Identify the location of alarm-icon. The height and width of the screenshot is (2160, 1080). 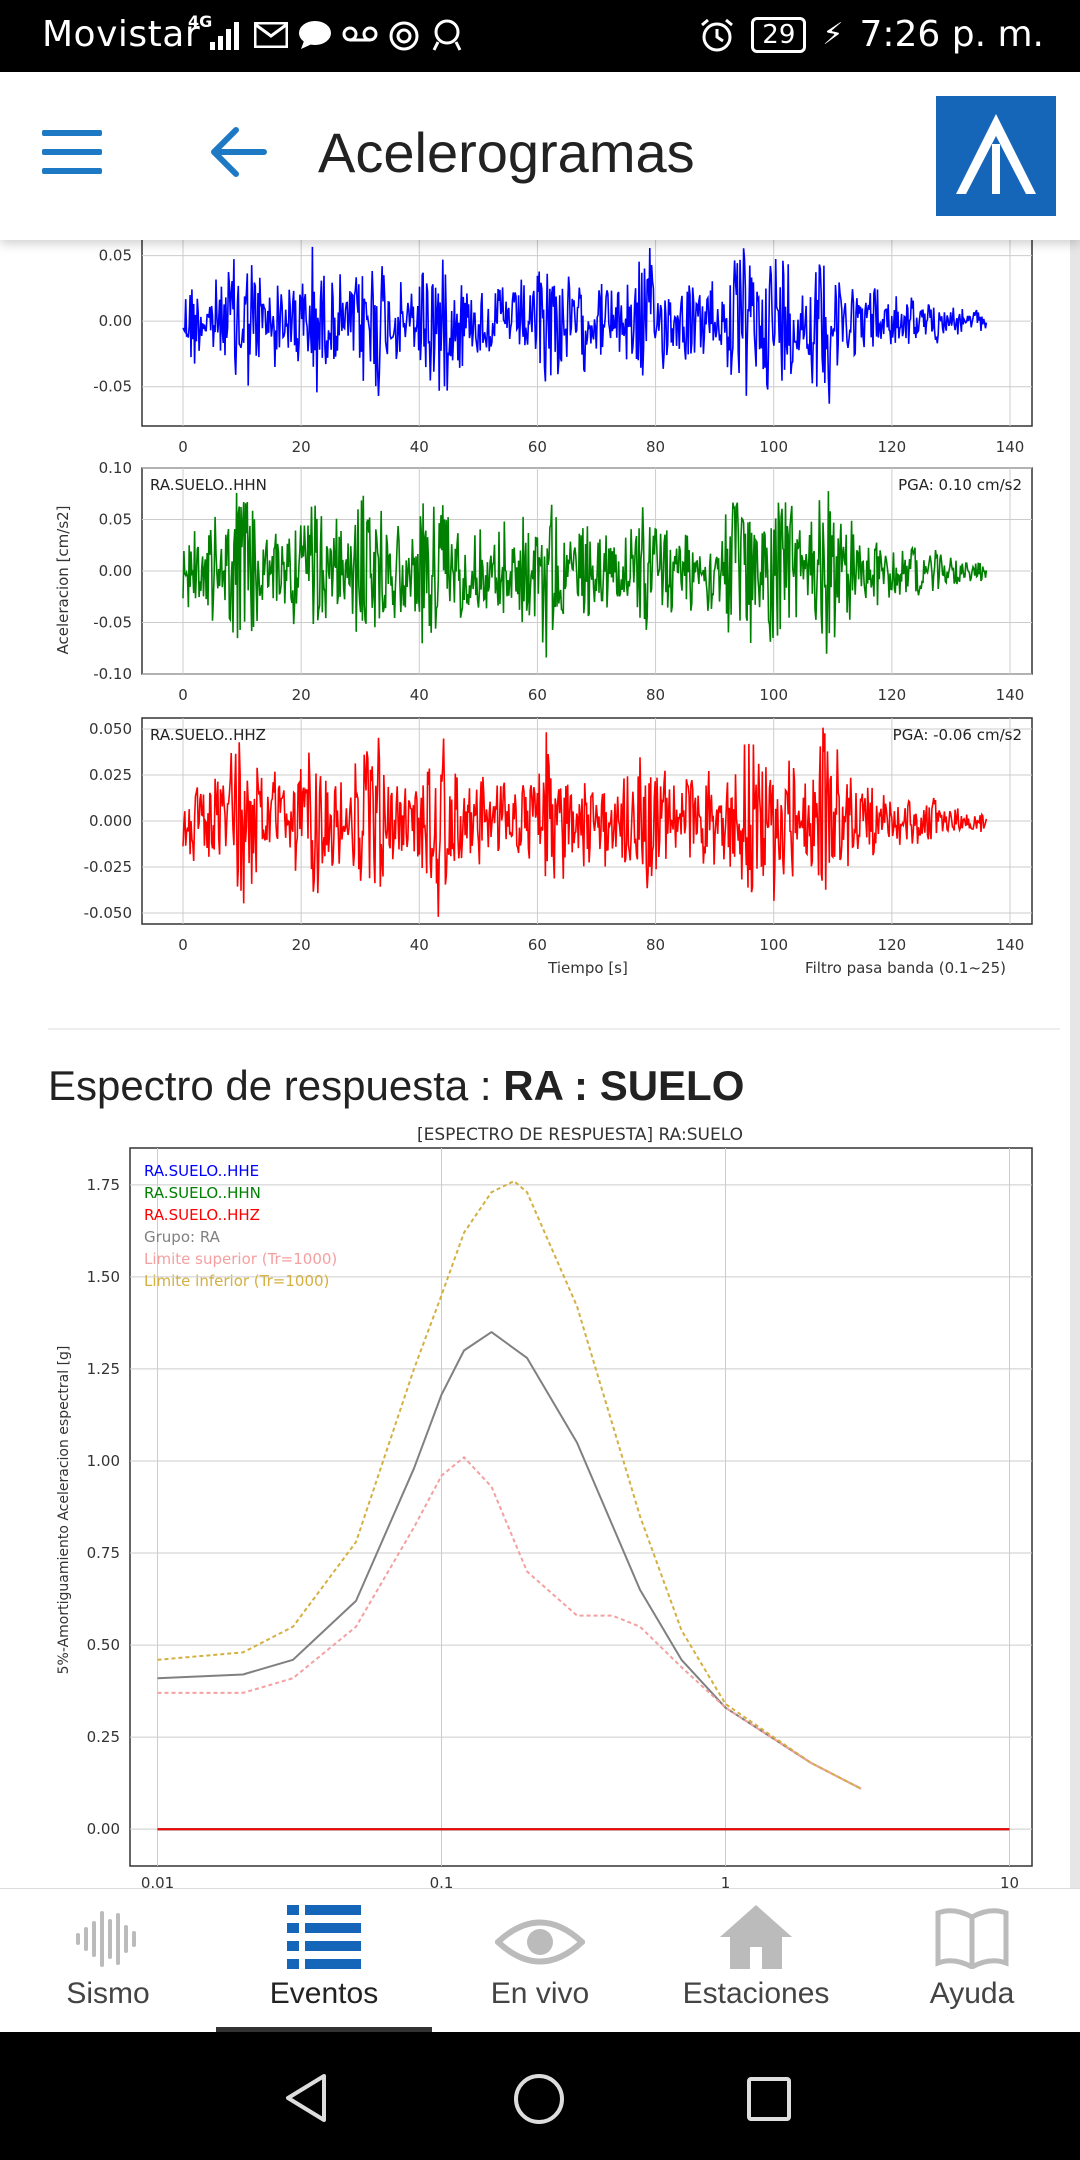
(717, 34).